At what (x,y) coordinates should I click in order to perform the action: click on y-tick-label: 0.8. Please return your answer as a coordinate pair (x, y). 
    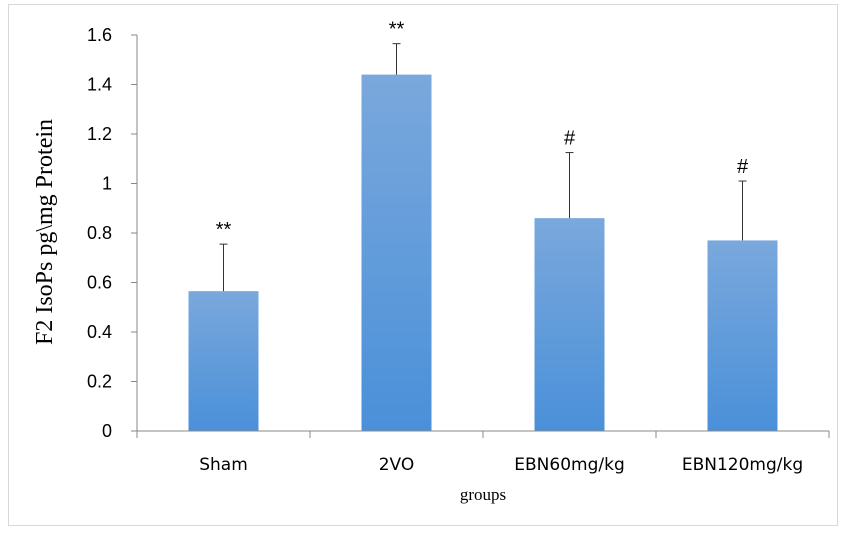
    Looking at the image, I should click on (99, 233).